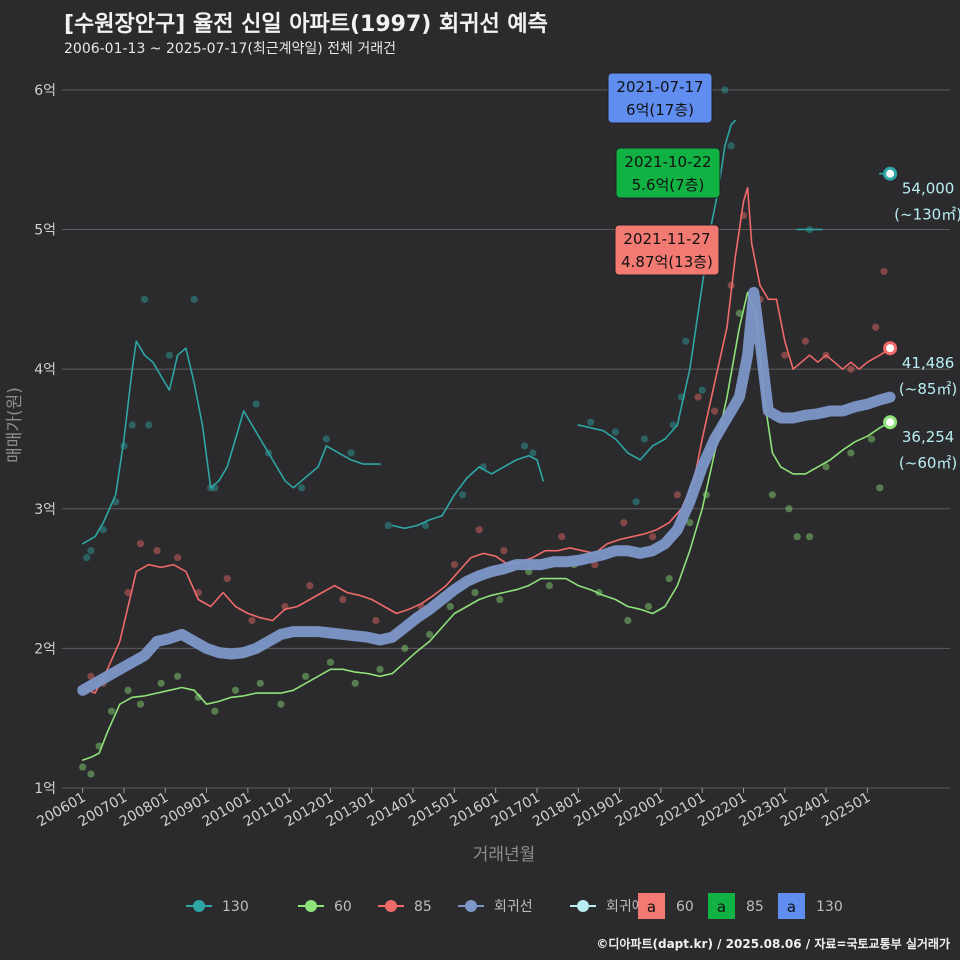  Describe the element at coordinates (928, 463) in the screenshot. I see `end-area-label: (~60㎡)` at that location.